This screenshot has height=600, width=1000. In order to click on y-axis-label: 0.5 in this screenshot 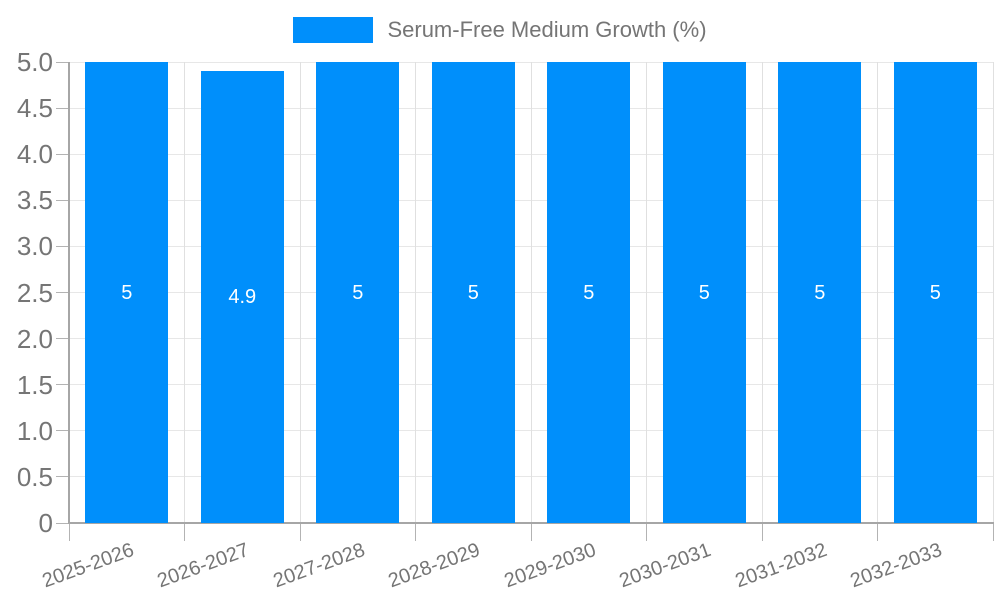, I will do `click(34, 476)`.